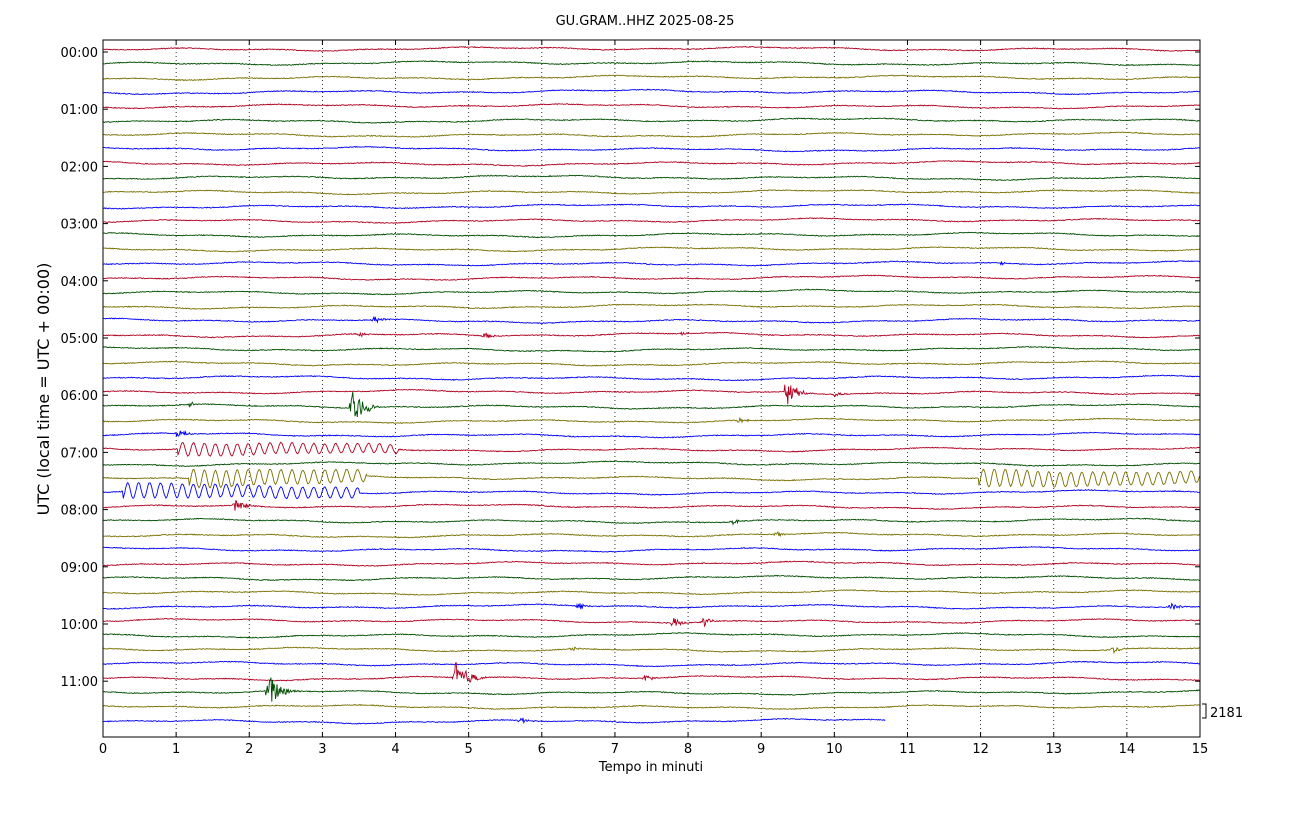  Describe the element at coordinates (469, 749) in the screenshot. I see `x-tick-label: 5` at that location.